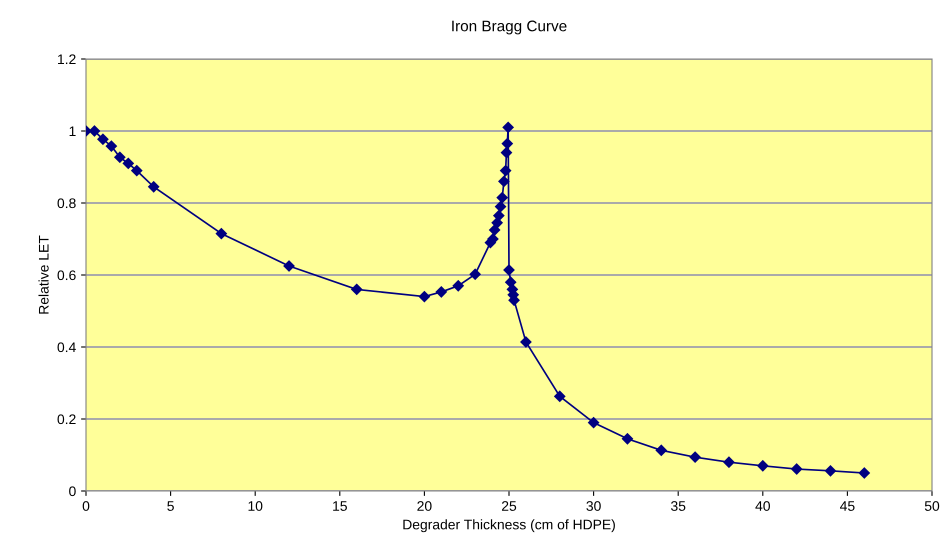 This screenshot has height=549, width=951. Describe the element at coordinates (509, 506) in the screenshot. I see `x-tick-label: 25` at that location.